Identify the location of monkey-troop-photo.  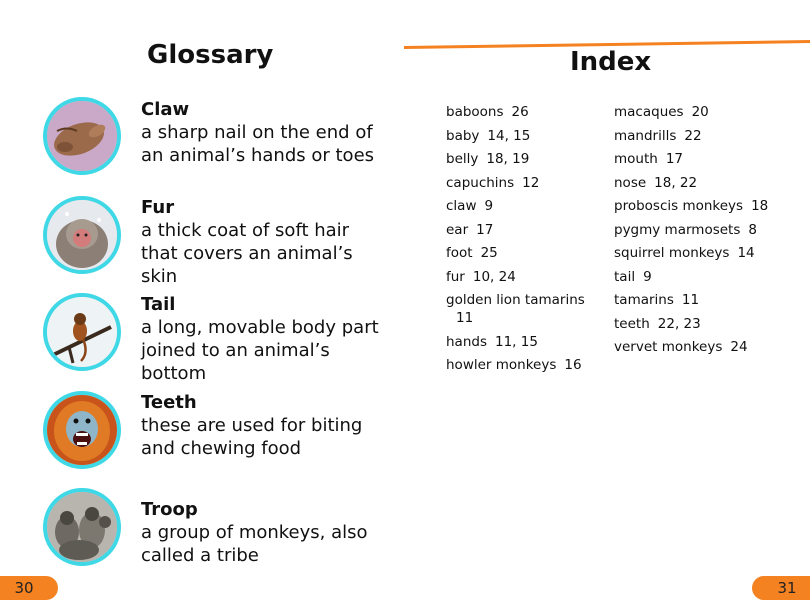
(82, 527).